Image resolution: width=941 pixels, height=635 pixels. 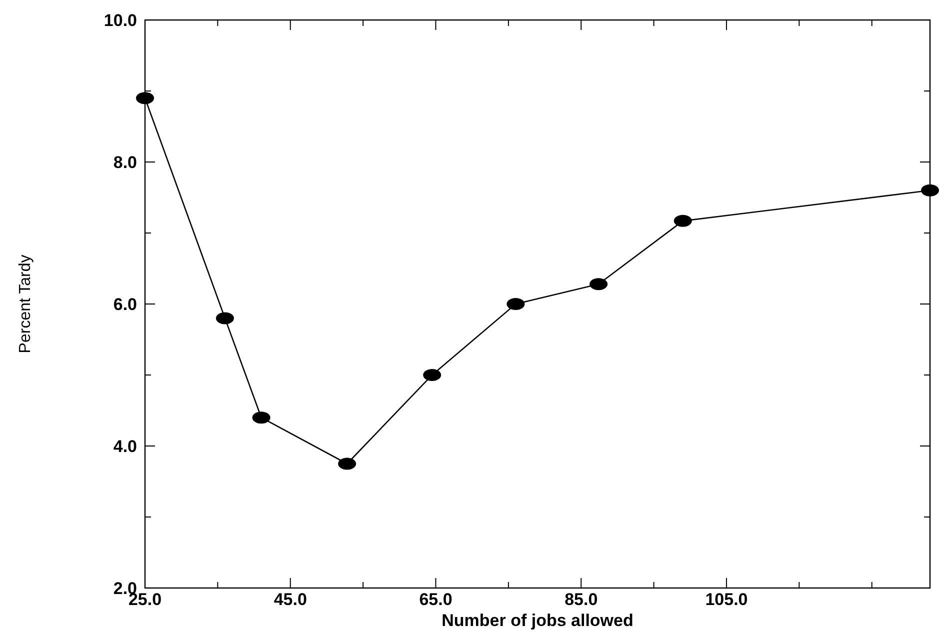 I want to click on y-tick-label: 4.0, so click(x=125, y=446).